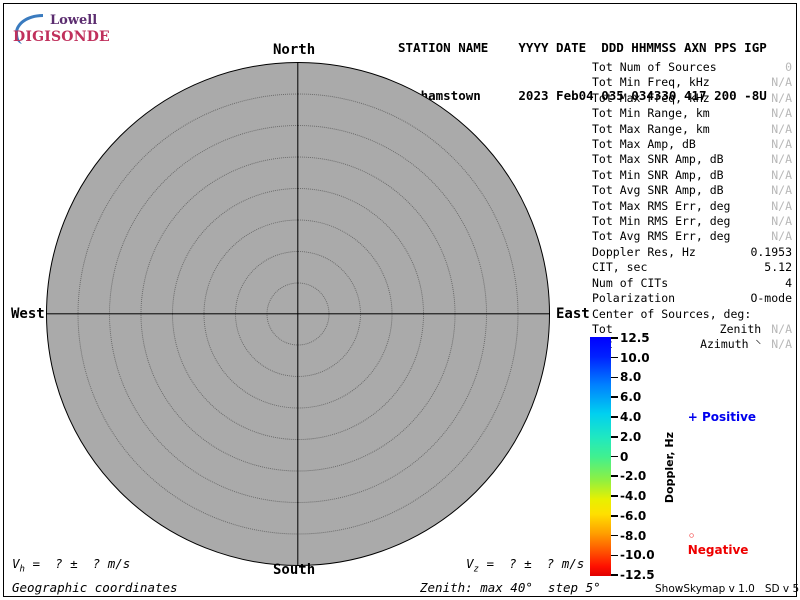 Image resolution: width=800 pixels, height=600 pixels. What do you see at coordinates (672, 313) in the screenshot?
I see `center-of-sources-header: Center of Sources, deg:` at bounding box center [672, 313].